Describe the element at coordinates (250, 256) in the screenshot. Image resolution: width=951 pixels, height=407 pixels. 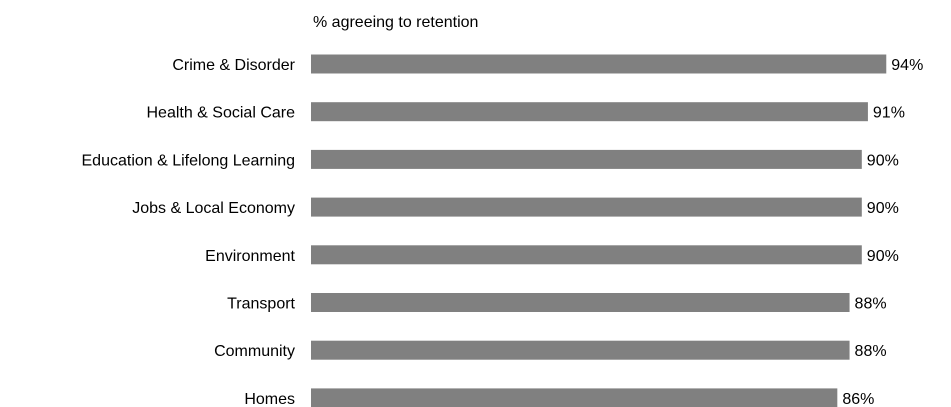
I see `category-label: Environment` at that location.